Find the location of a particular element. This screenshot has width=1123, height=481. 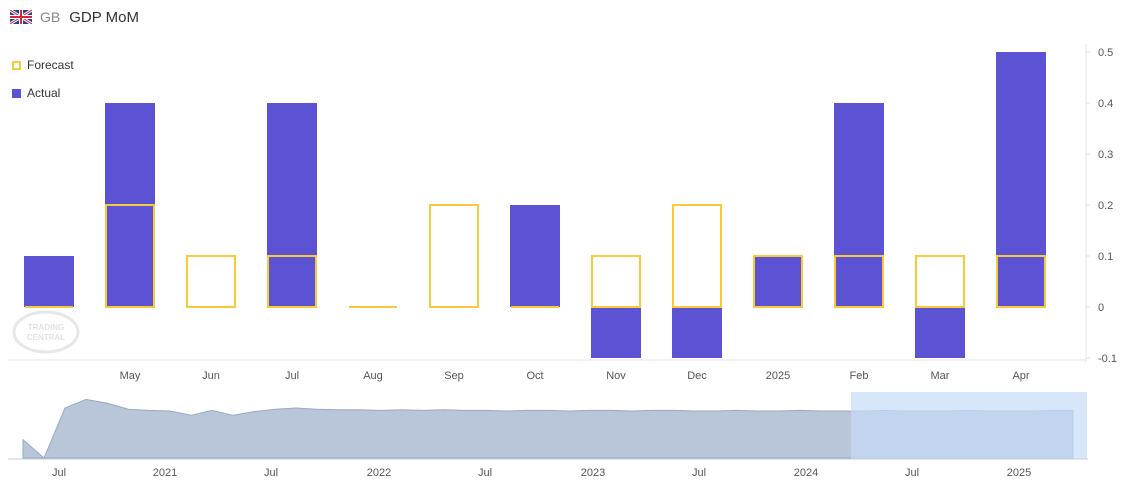

forecast-swatch-icon is located at coordinates (16, 65).